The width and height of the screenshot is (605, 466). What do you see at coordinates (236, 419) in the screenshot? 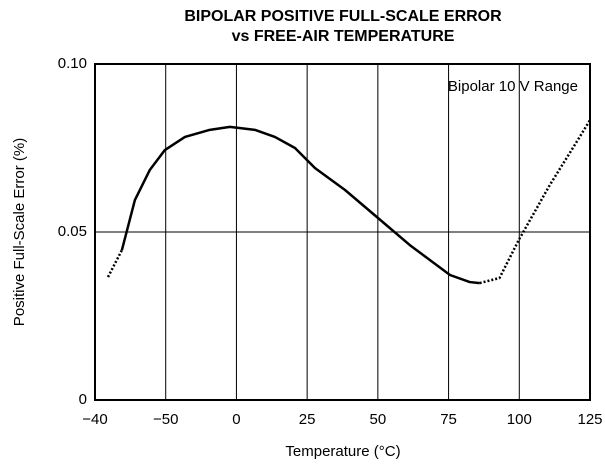
I see `x-tick-label: 0` at bounding box center [236, 419].